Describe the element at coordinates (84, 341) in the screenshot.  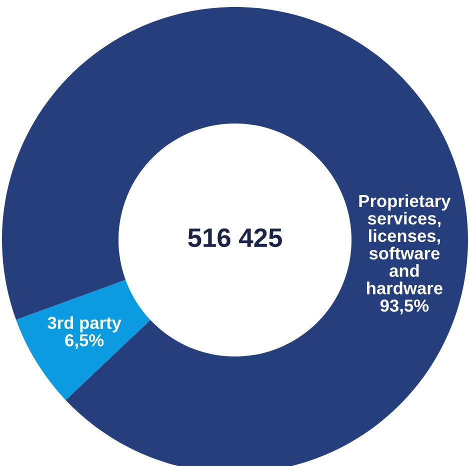
I see `data-label: 6,5%` at that location.